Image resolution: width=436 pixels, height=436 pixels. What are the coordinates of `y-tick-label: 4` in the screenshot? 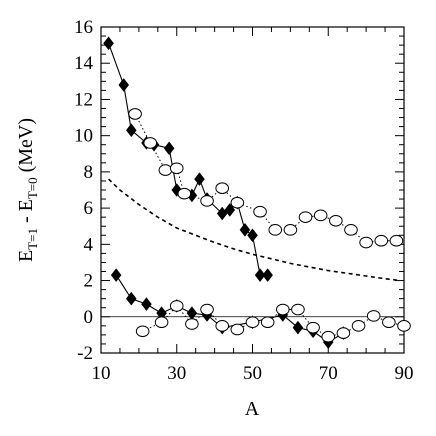 It's located at (89, 244).